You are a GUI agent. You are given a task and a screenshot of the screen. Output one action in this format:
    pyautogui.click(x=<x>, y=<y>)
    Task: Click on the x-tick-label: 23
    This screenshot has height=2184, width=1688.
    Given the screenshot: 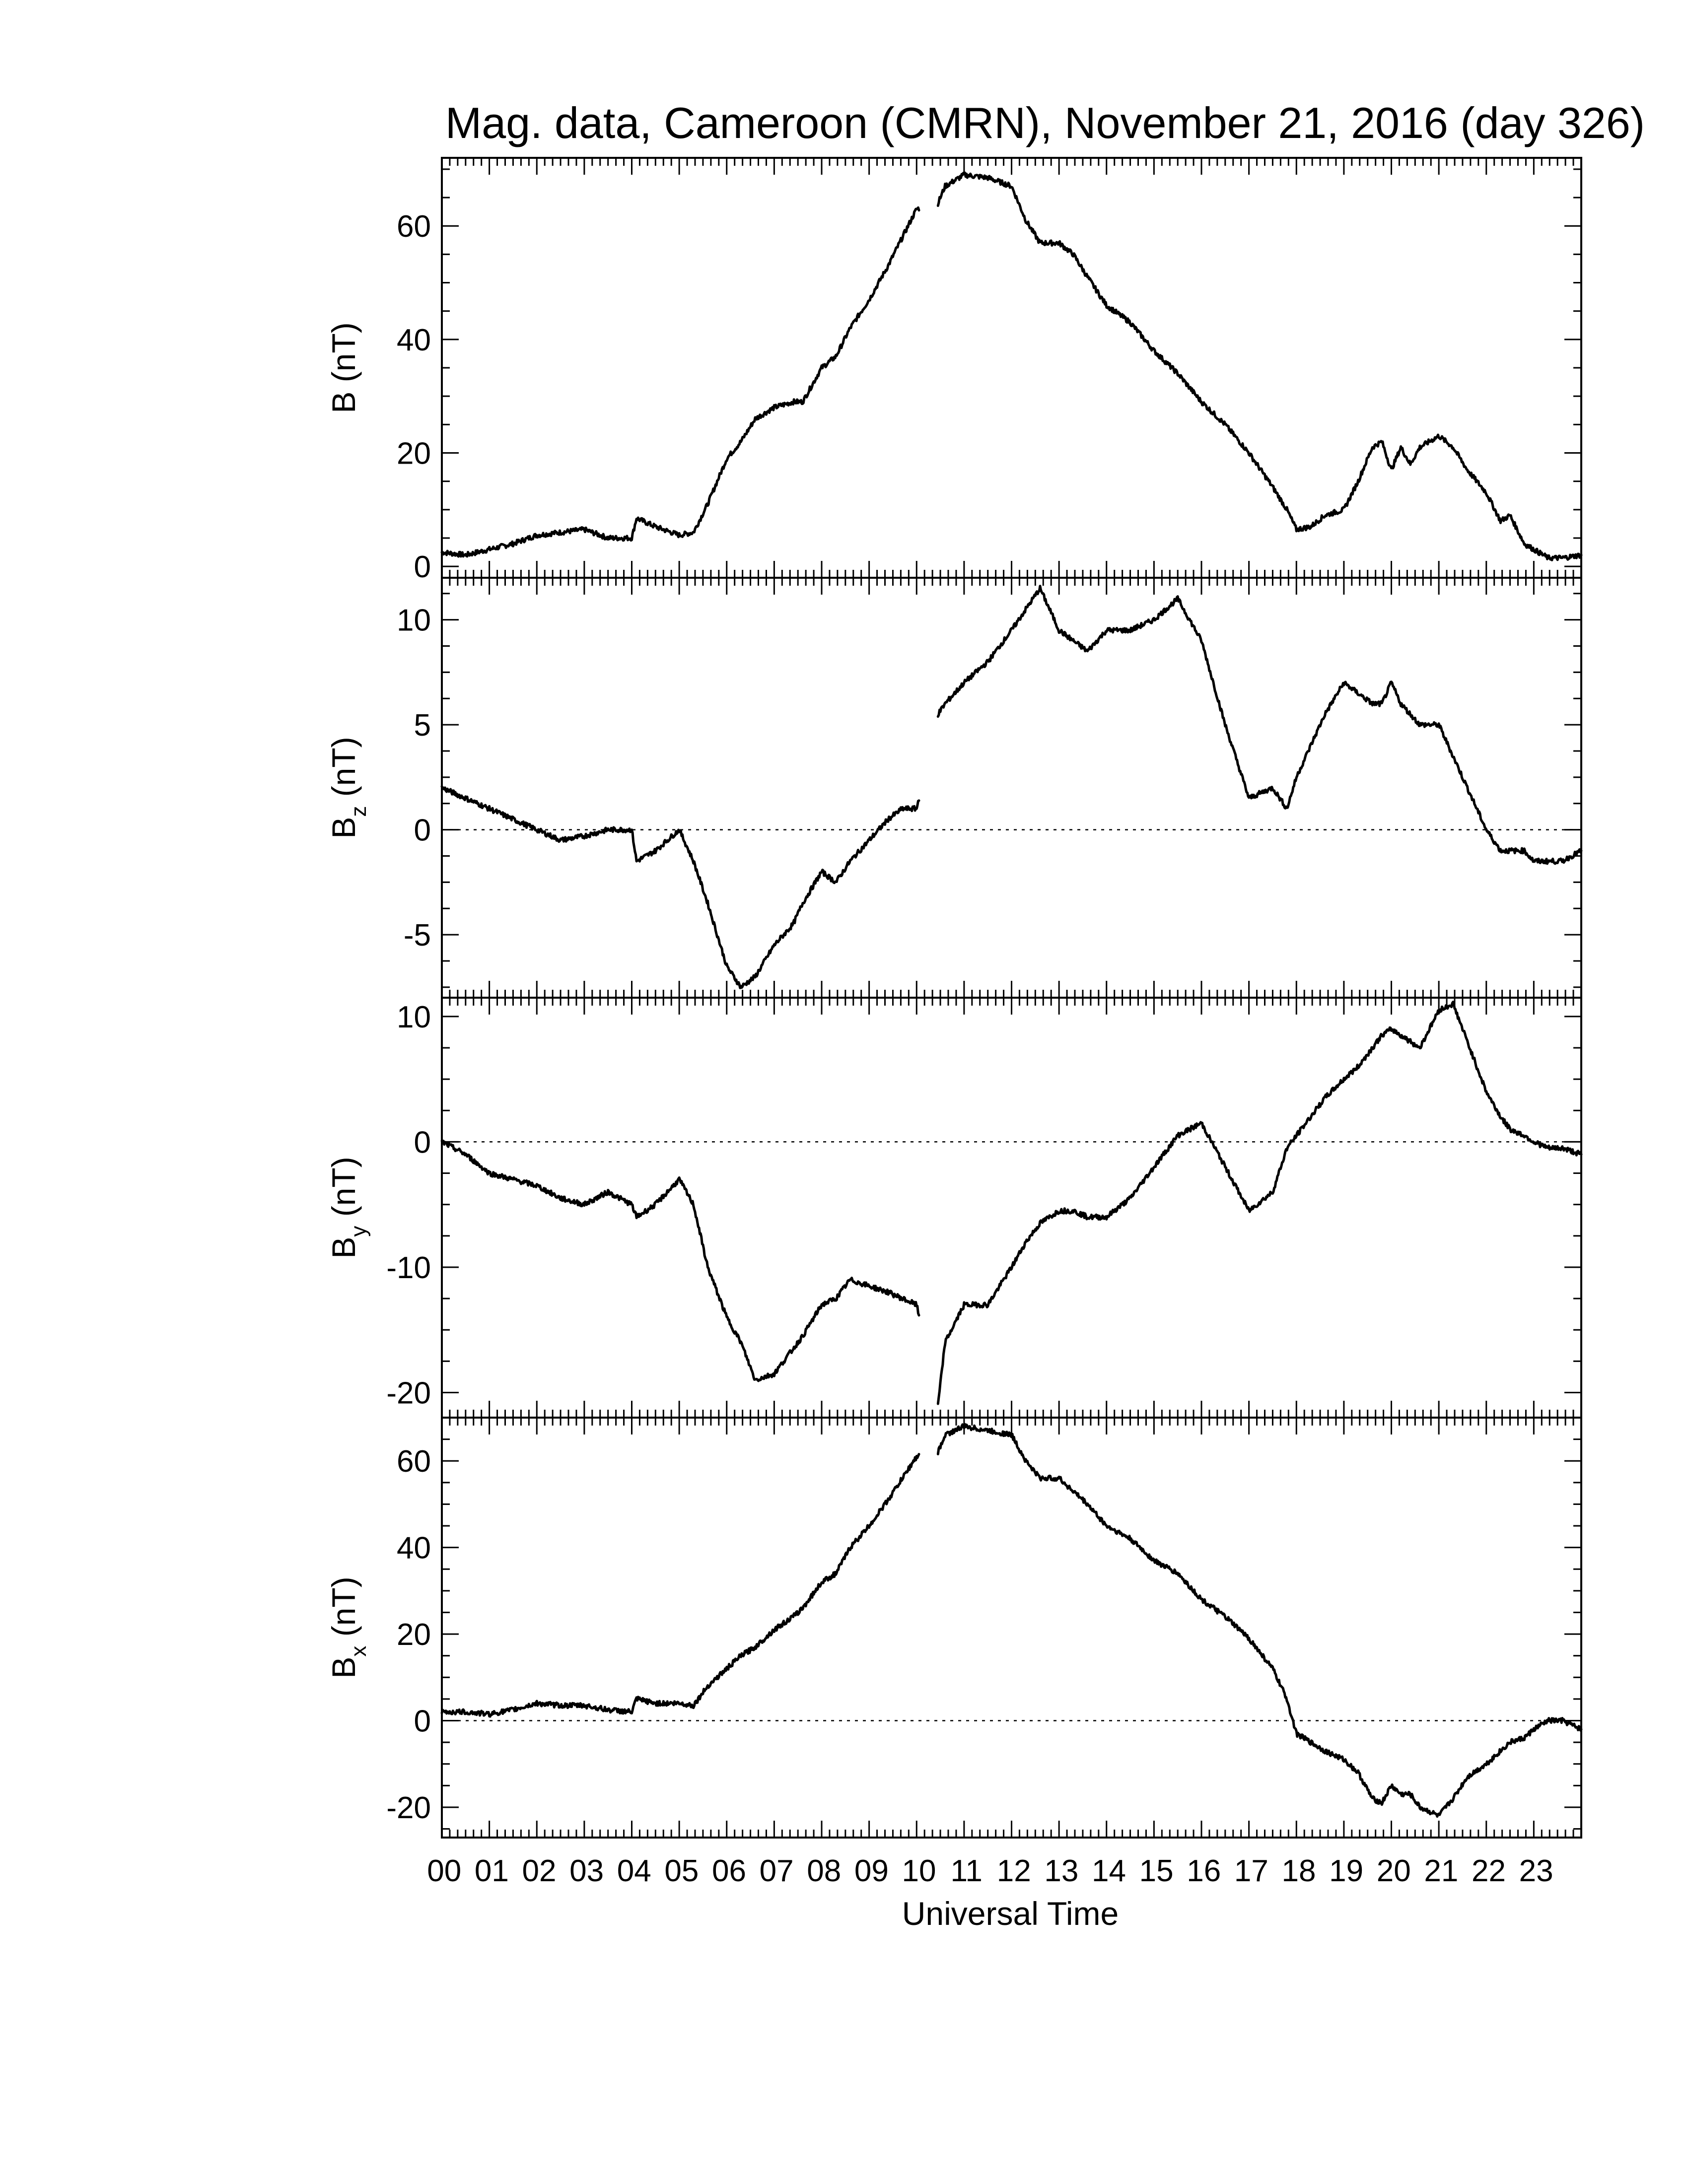 What is the action you would take?
    pyautogui.click(x=1536, y=1871)
    